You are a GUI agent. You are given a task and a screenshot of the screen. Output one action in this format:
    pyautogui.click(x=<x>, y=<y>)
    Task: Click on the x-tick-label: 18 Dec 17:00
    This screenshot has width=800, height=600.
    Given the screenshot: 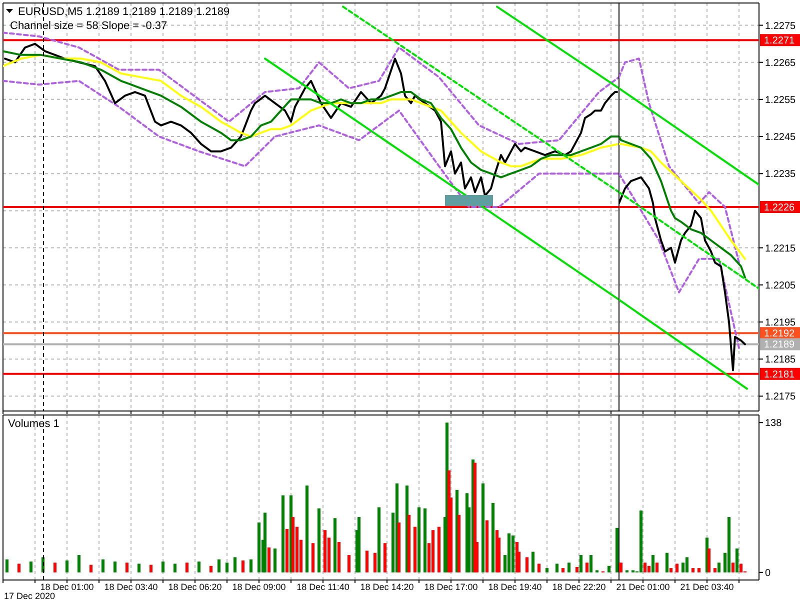 What is the action you would take?
    pyautogui.click(x=451, y=587)
    